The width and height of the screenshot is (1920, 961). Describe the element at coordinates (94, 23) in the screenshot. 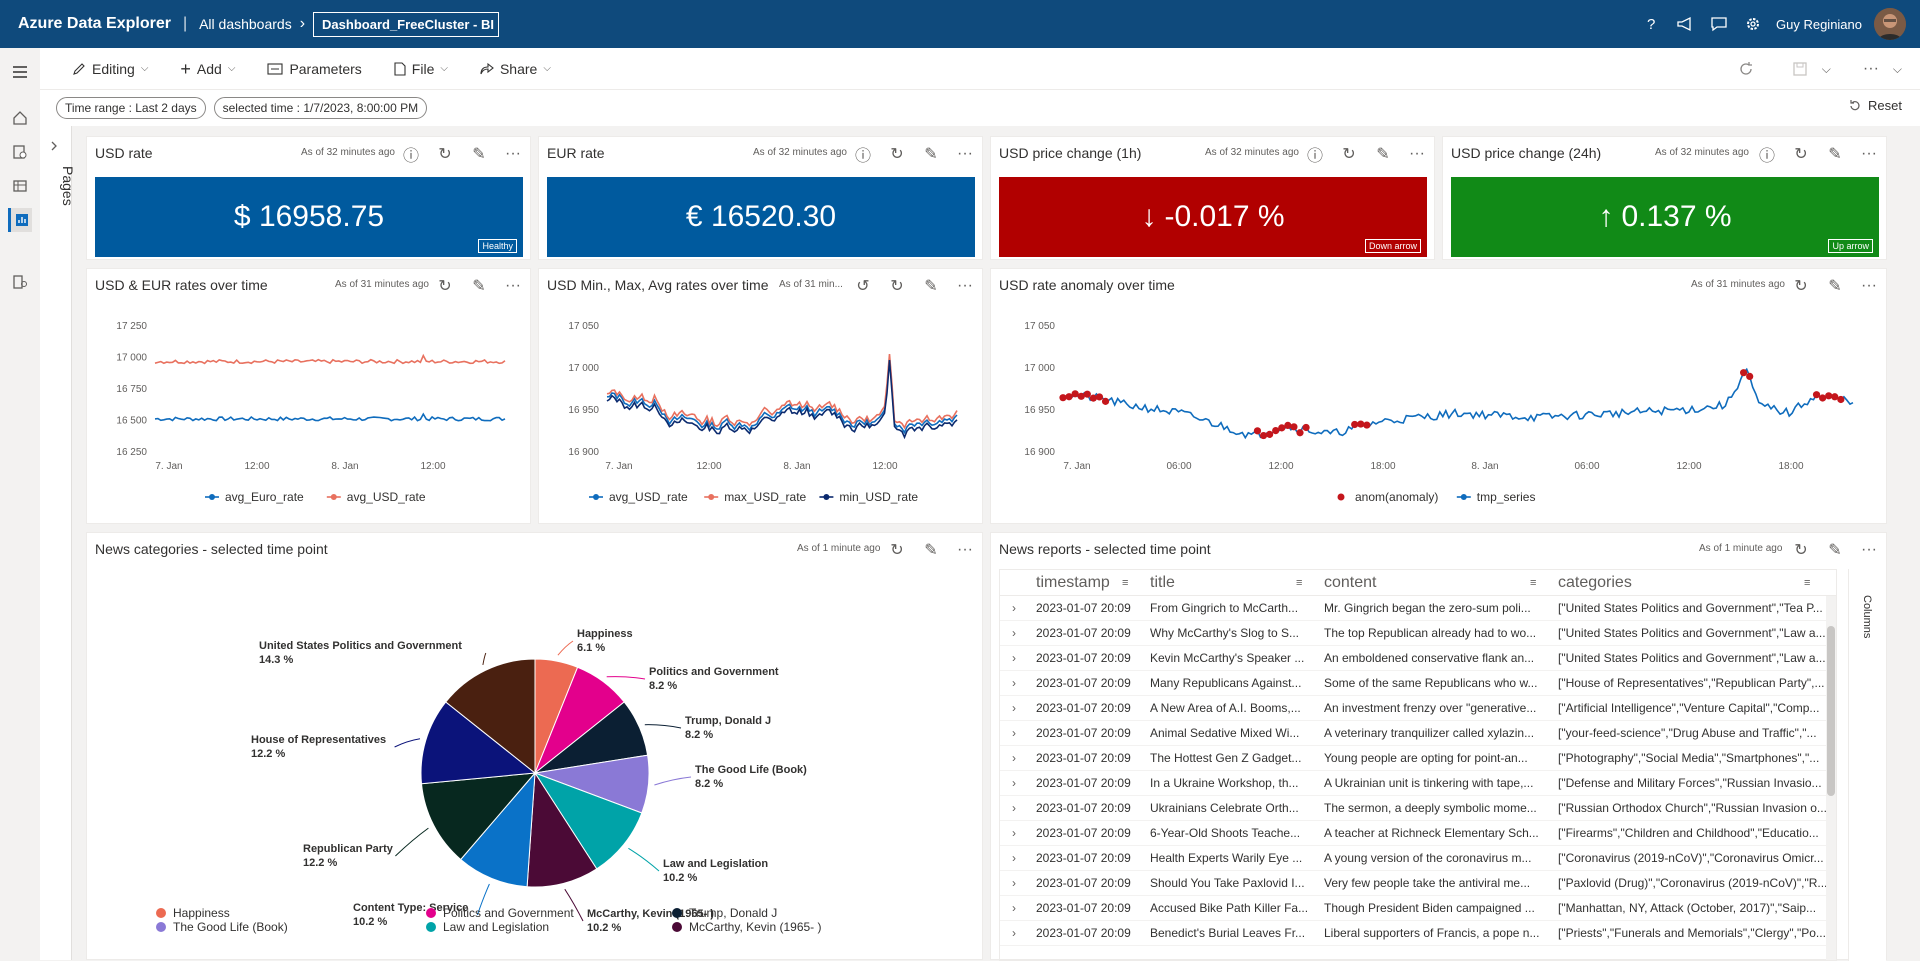

I see `app-title: Azure Data Explorer` at that location.